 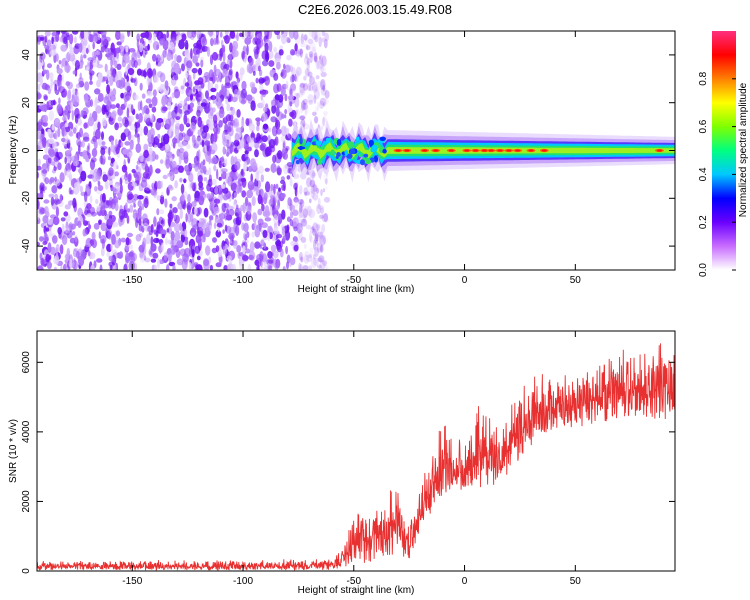 I want to click on spectrogram-y-tick-label: -40, so click(x=26, y=245).